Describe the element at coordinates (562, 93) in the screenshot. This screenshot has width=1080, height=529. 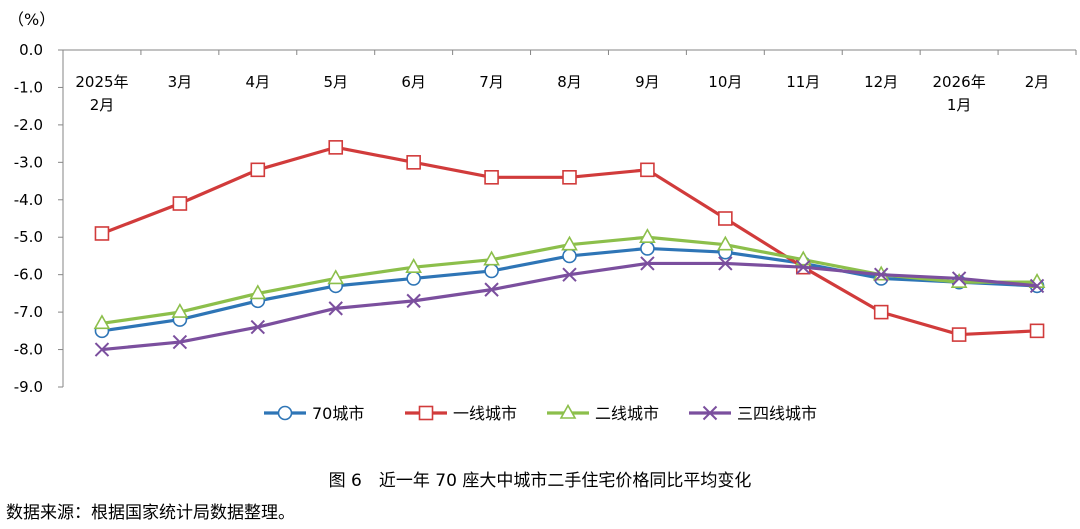
I see `x-tick-labels: 2025年 2月 3月 4月 5月 6月 7月 8月 9月 10月 11月 12月 2026年 1月 2月` at that location.